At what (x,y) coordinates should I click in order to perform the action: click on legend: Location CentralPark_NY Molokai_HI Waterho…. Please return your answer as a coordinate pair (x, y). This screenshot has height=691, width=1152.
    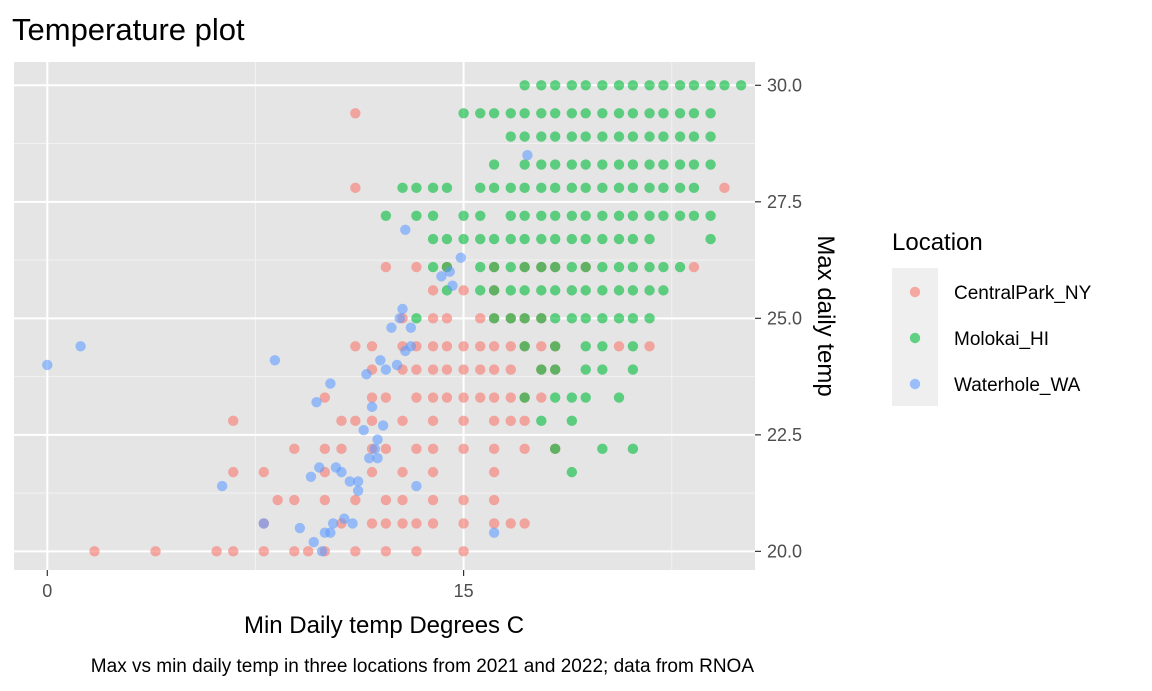
    Looking at the image, I should click on (992, 317).